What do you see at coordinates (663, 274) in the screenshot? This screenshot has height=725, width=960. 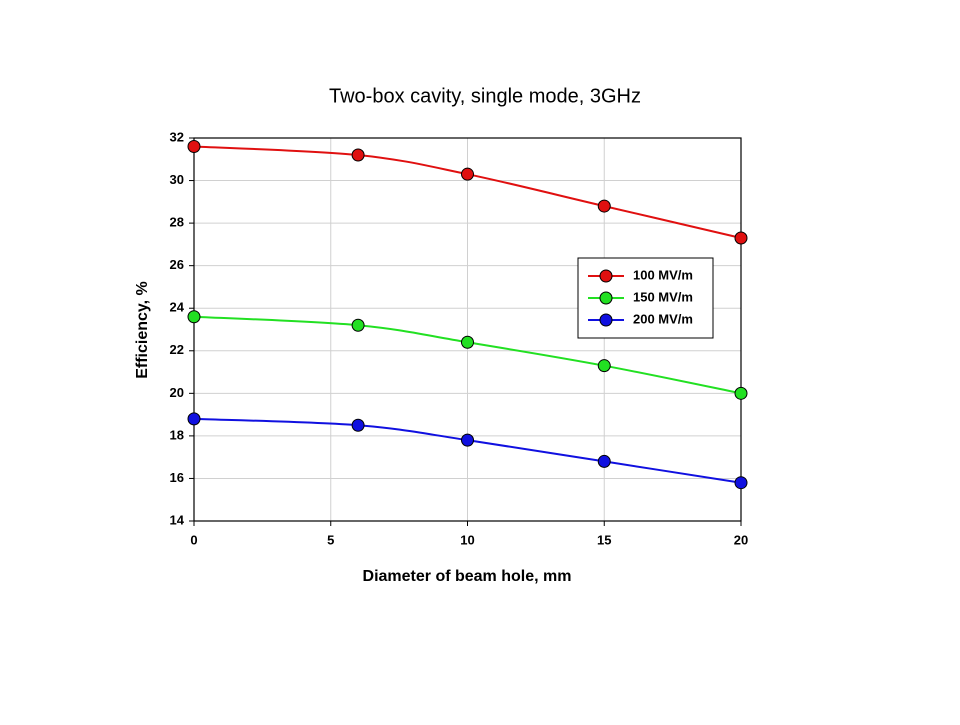 I see `legend-label: 100 MV/m` at bounding box center [663, 274].